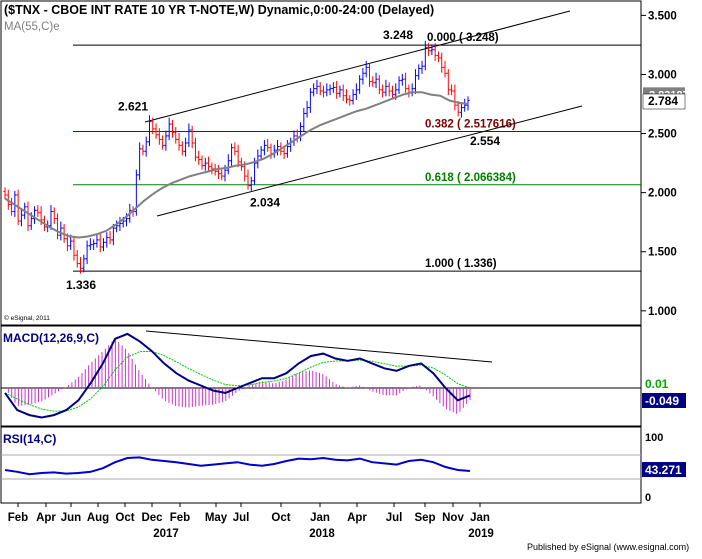  I want to click on rsi-label: RSI(14,C), so click(29, 439).